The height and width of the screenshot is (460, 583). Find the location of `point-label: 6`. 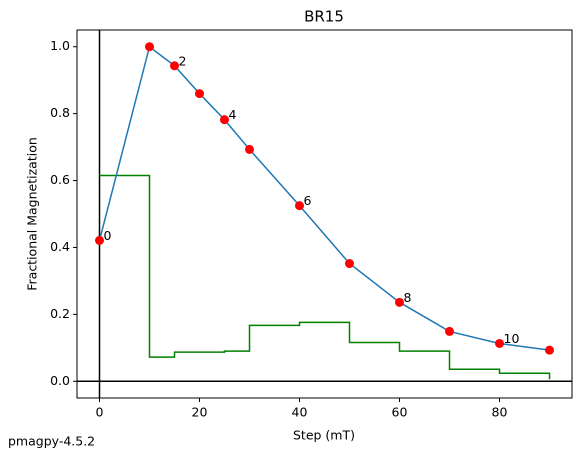

point-label: 6 is located at coordinates (308, 200).